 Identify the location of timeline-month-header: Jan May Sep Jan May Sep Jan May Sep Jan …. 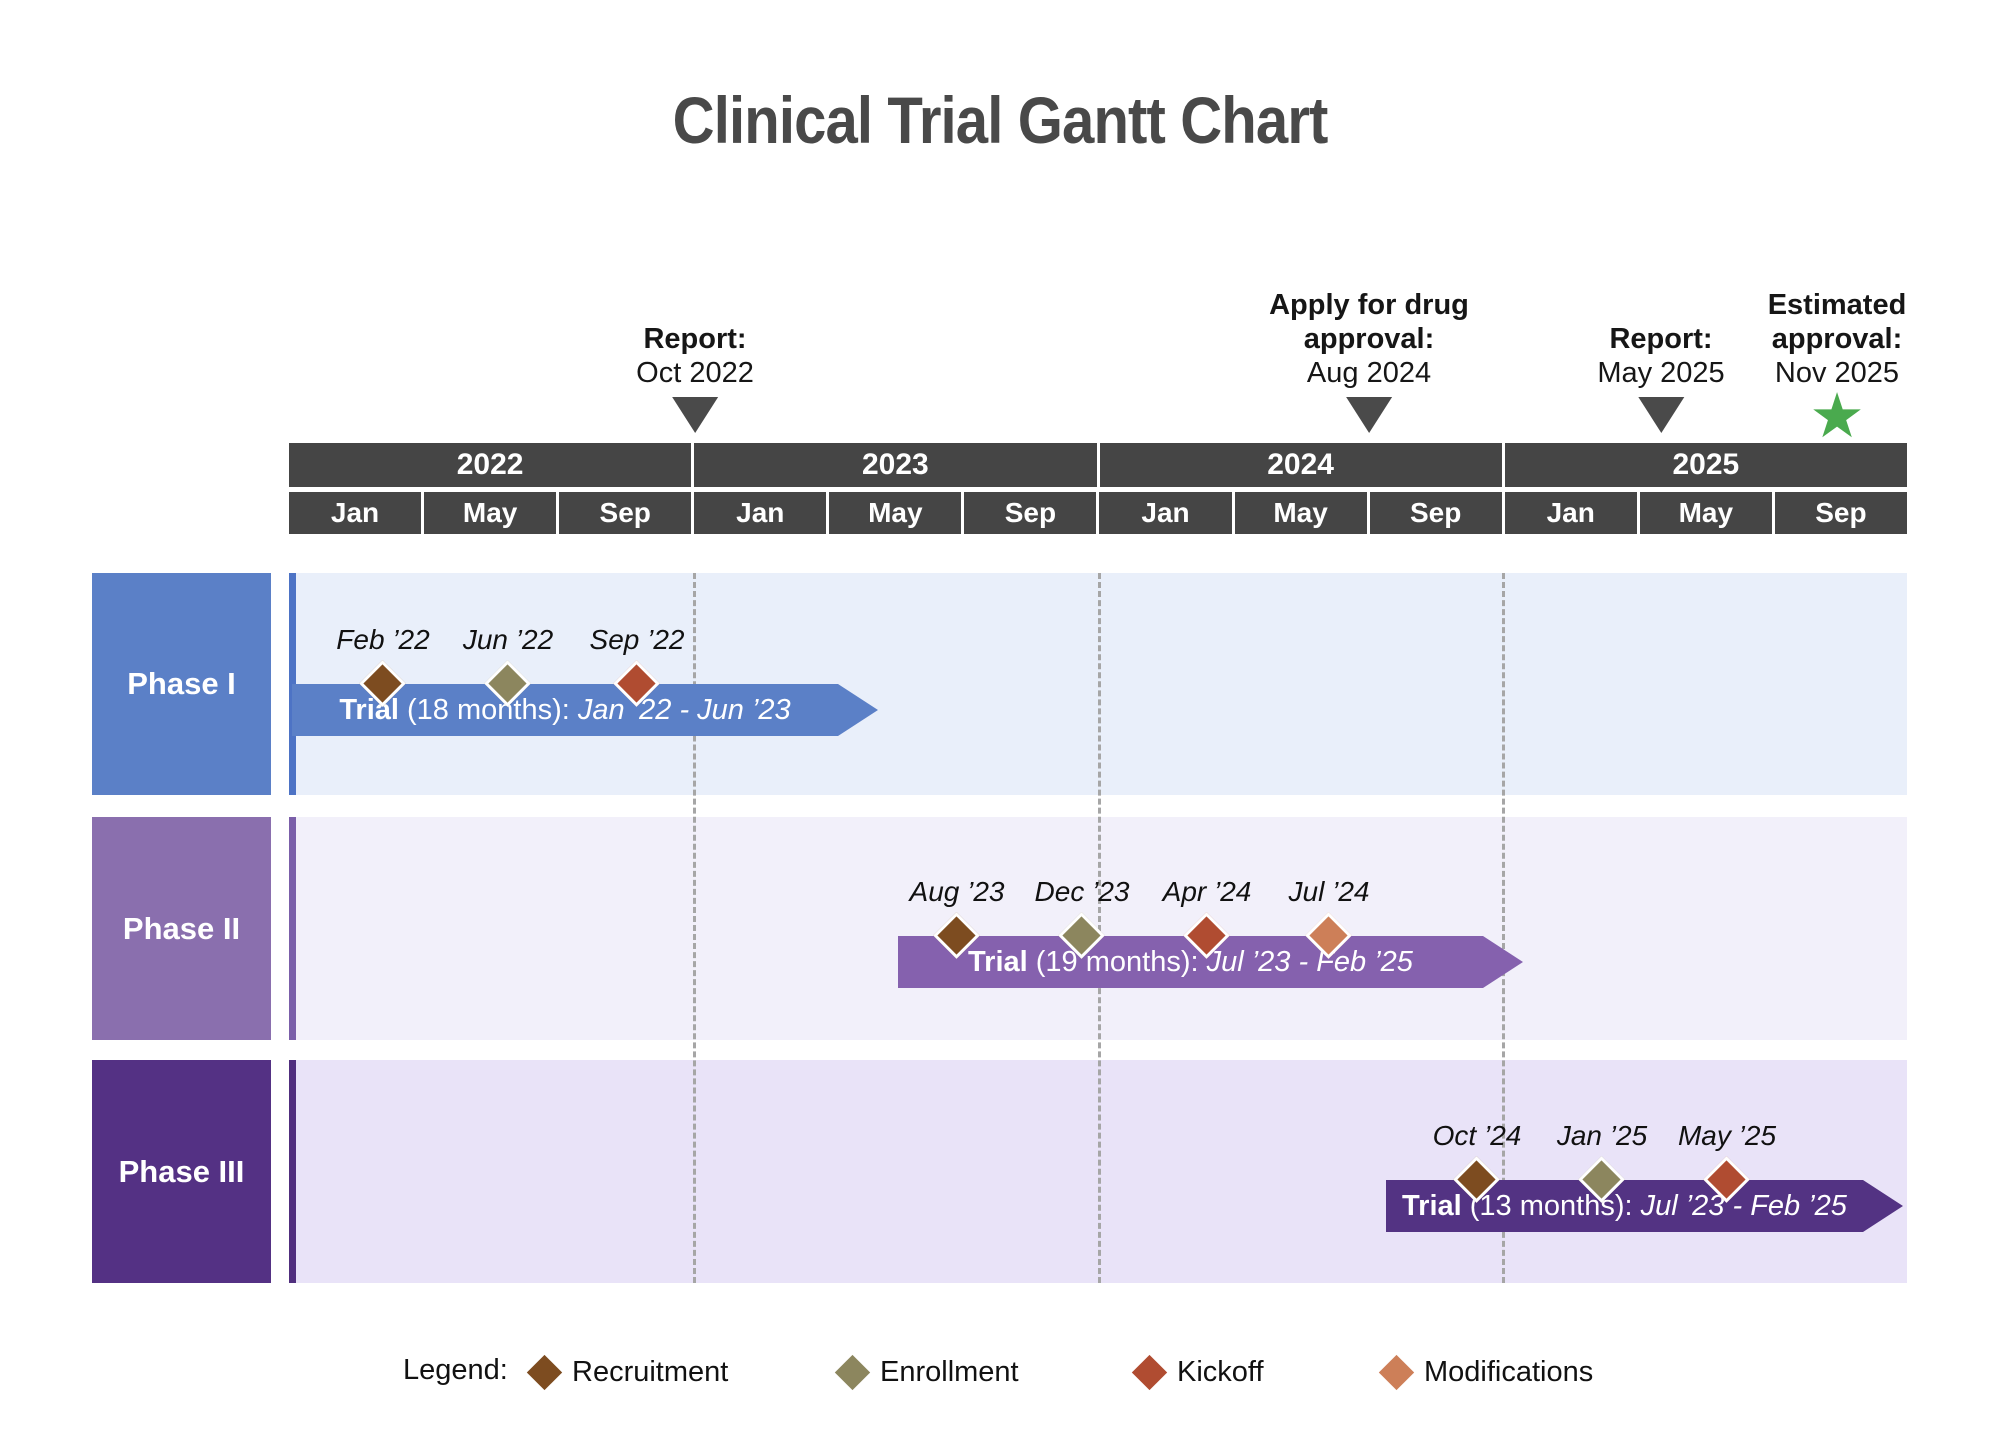
(1098, 513).